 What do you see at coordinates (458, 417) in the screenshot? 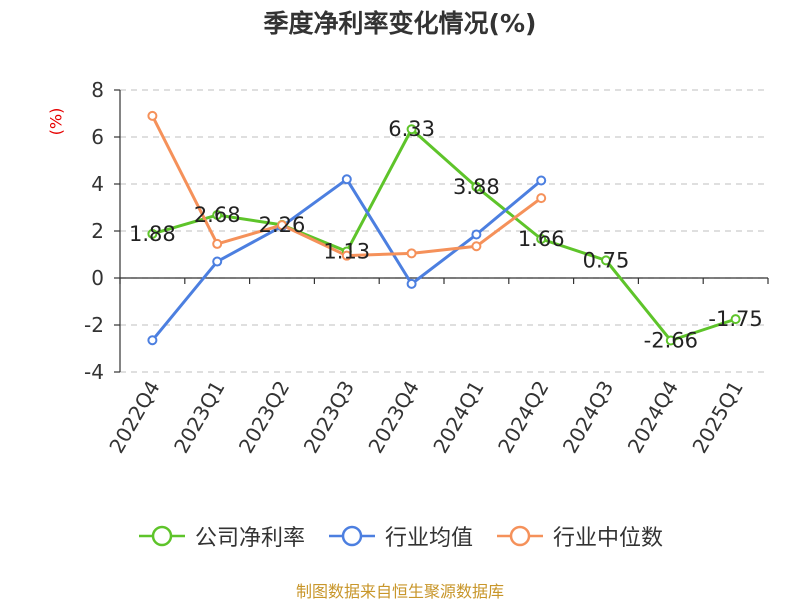
I see `x-tick-label: 2024Q1` at bounding box center [458, 417].